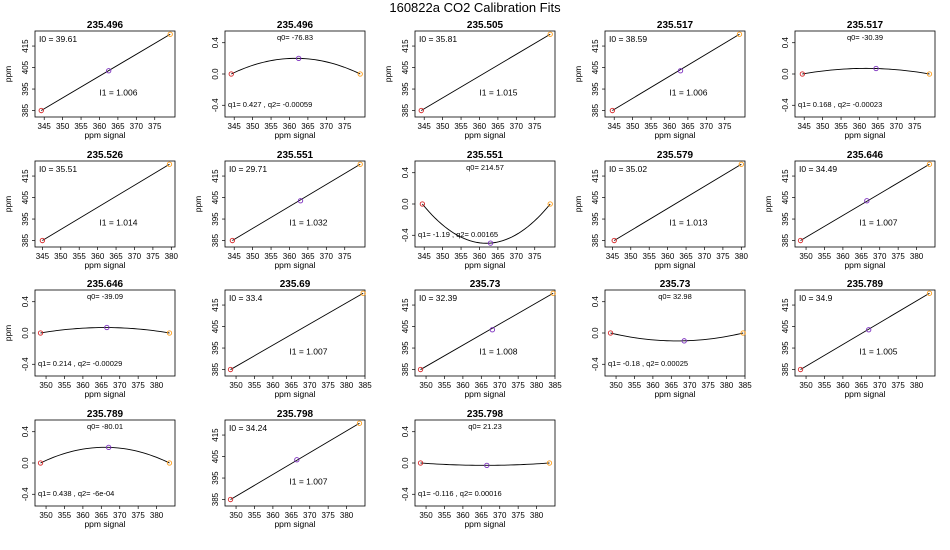  What do you see at coordinates (688, 223) in the screenshot?
I see `slope-label: I1 = 1.013` at bounding box center [688, 223].